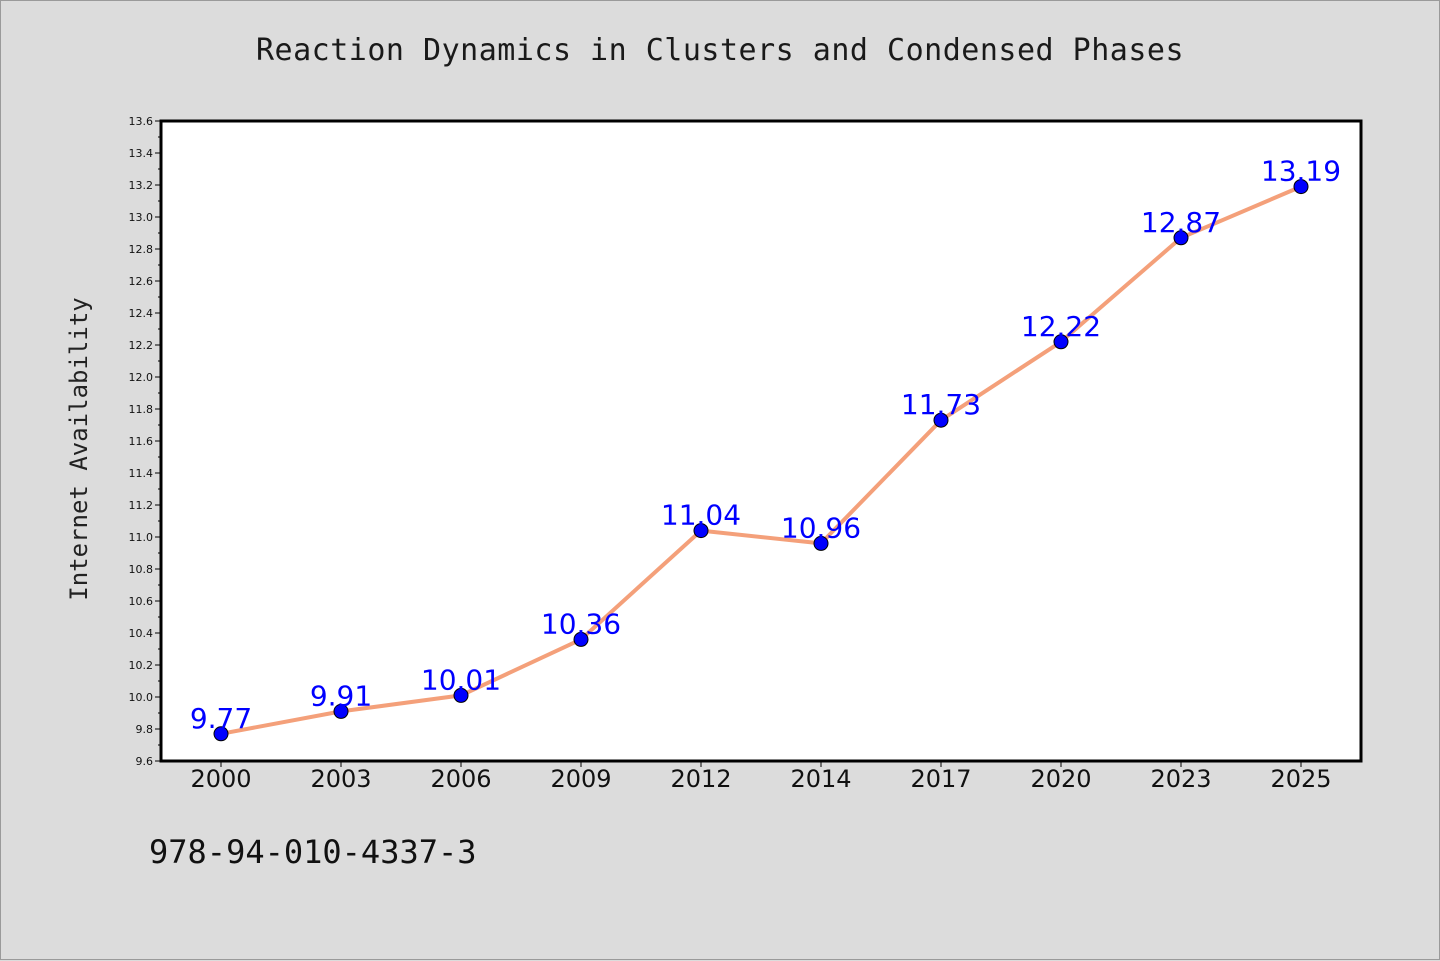  Describe the element at coordinates (79, 448) in the screenshot. I see `y-axis-label: Internet Availability` at that location.